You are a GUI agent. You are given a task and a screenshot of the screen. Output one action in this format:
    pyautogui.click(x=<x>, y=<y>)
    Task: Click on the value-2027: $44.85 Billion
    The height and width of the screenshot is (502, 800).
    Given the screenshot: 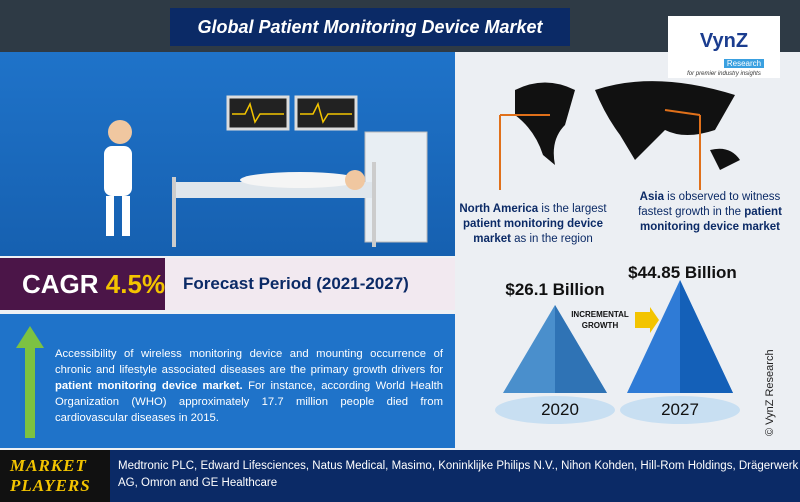 What is the action you would take?
    pyautogui.click(x=682, y=272)
    